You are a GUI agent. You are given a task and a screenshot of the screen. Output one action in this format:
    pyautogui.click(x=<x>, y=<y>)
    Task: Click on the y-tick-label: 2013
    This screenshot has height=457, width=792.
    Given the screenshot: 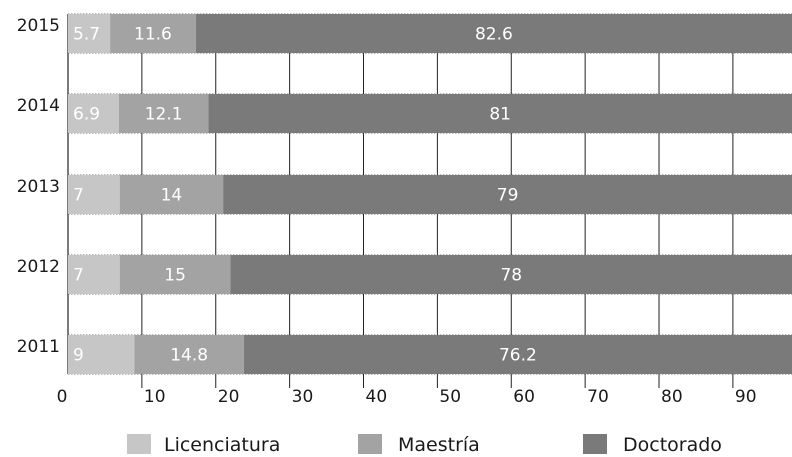 What is the action you would take?
    pyautogui.click(x=38, y=187)
    